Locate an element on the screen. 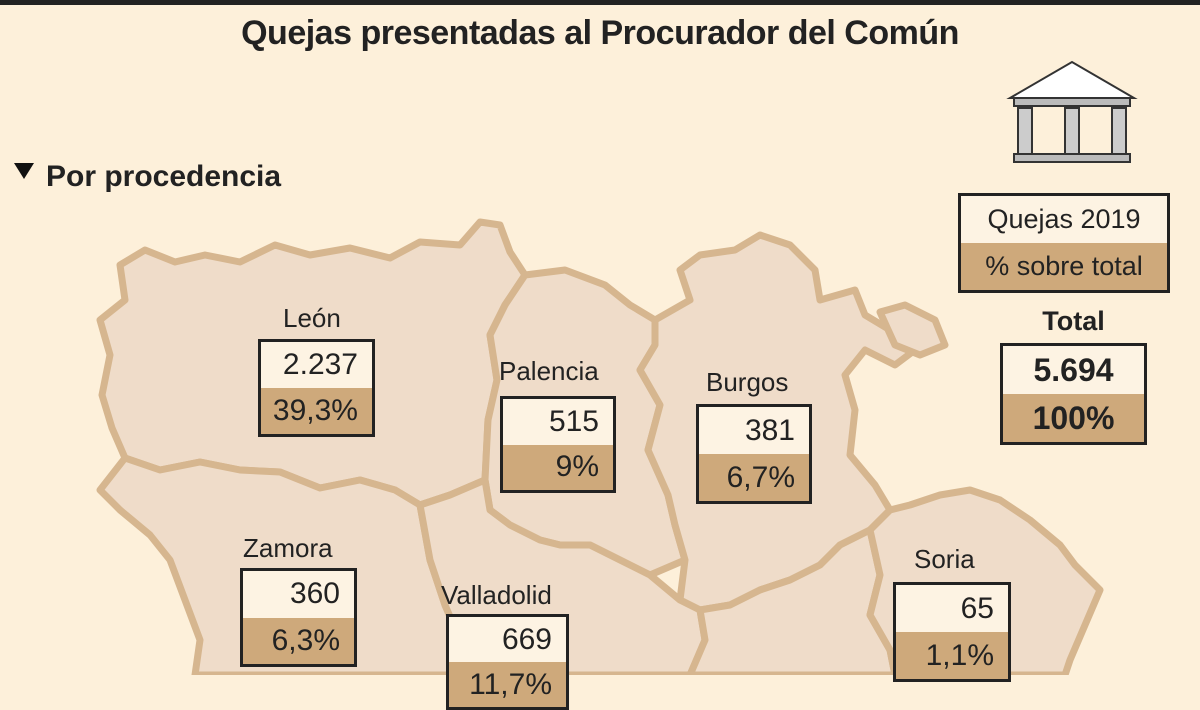 The width and height of the screenshot is (1200, 710). count-leon: 2.237 is located at coordinates (316, 365).